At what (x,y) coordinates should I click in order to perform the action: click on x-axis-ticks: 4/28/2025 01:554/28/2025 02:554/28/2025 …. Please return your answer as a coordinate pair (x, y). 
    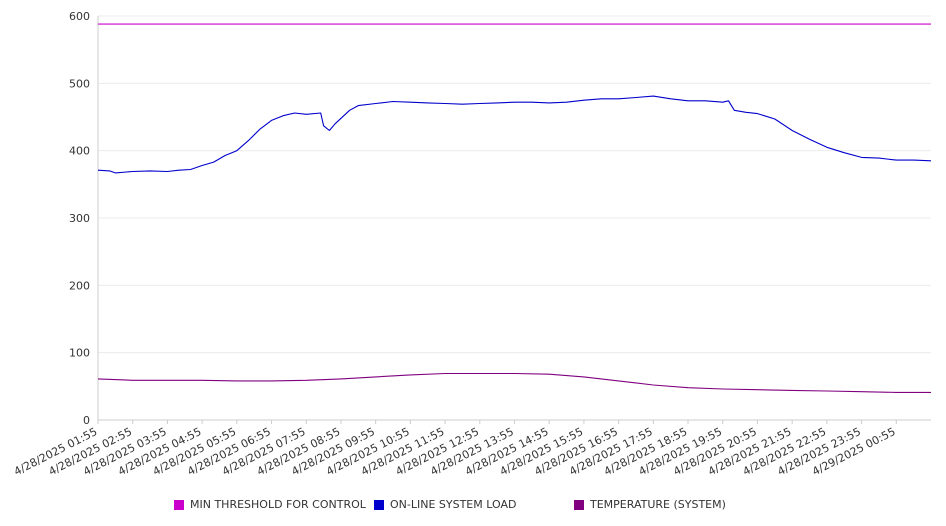
    Looking at the image, I should click on (455, 449).